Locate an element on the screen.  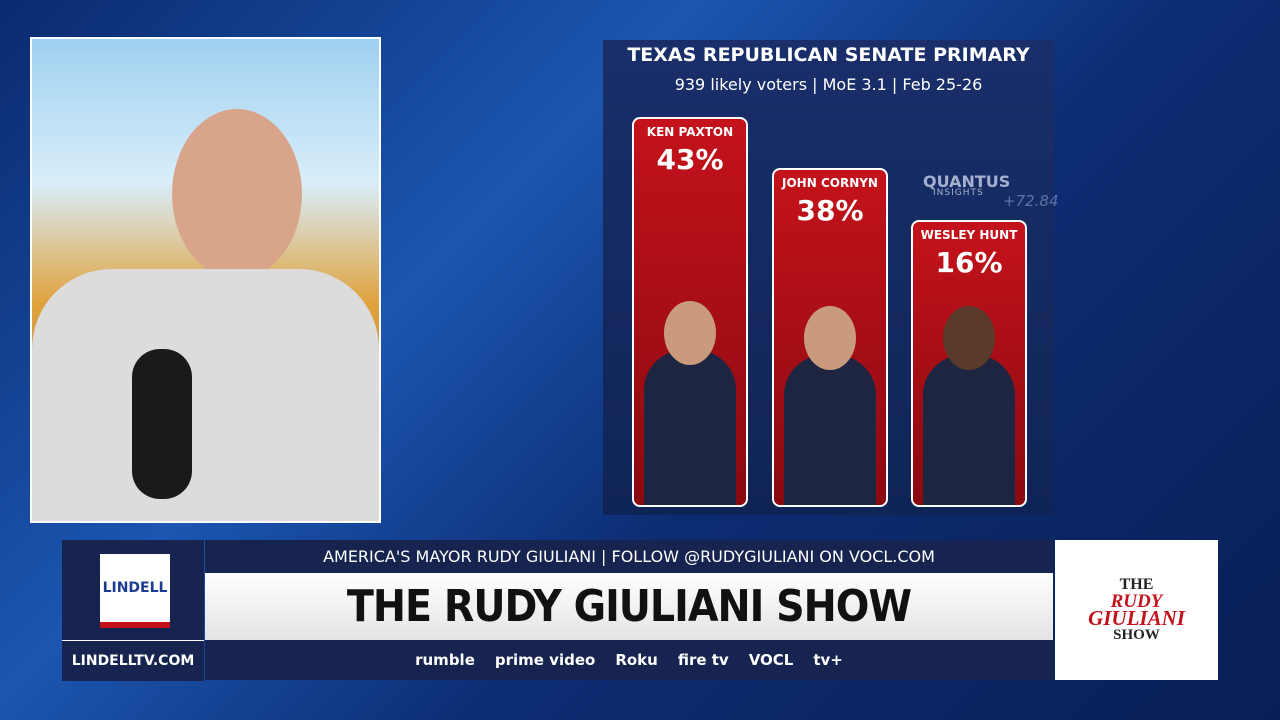
candidate-card: JOHN CORNYN 38% is located at coordinates (830, 337).